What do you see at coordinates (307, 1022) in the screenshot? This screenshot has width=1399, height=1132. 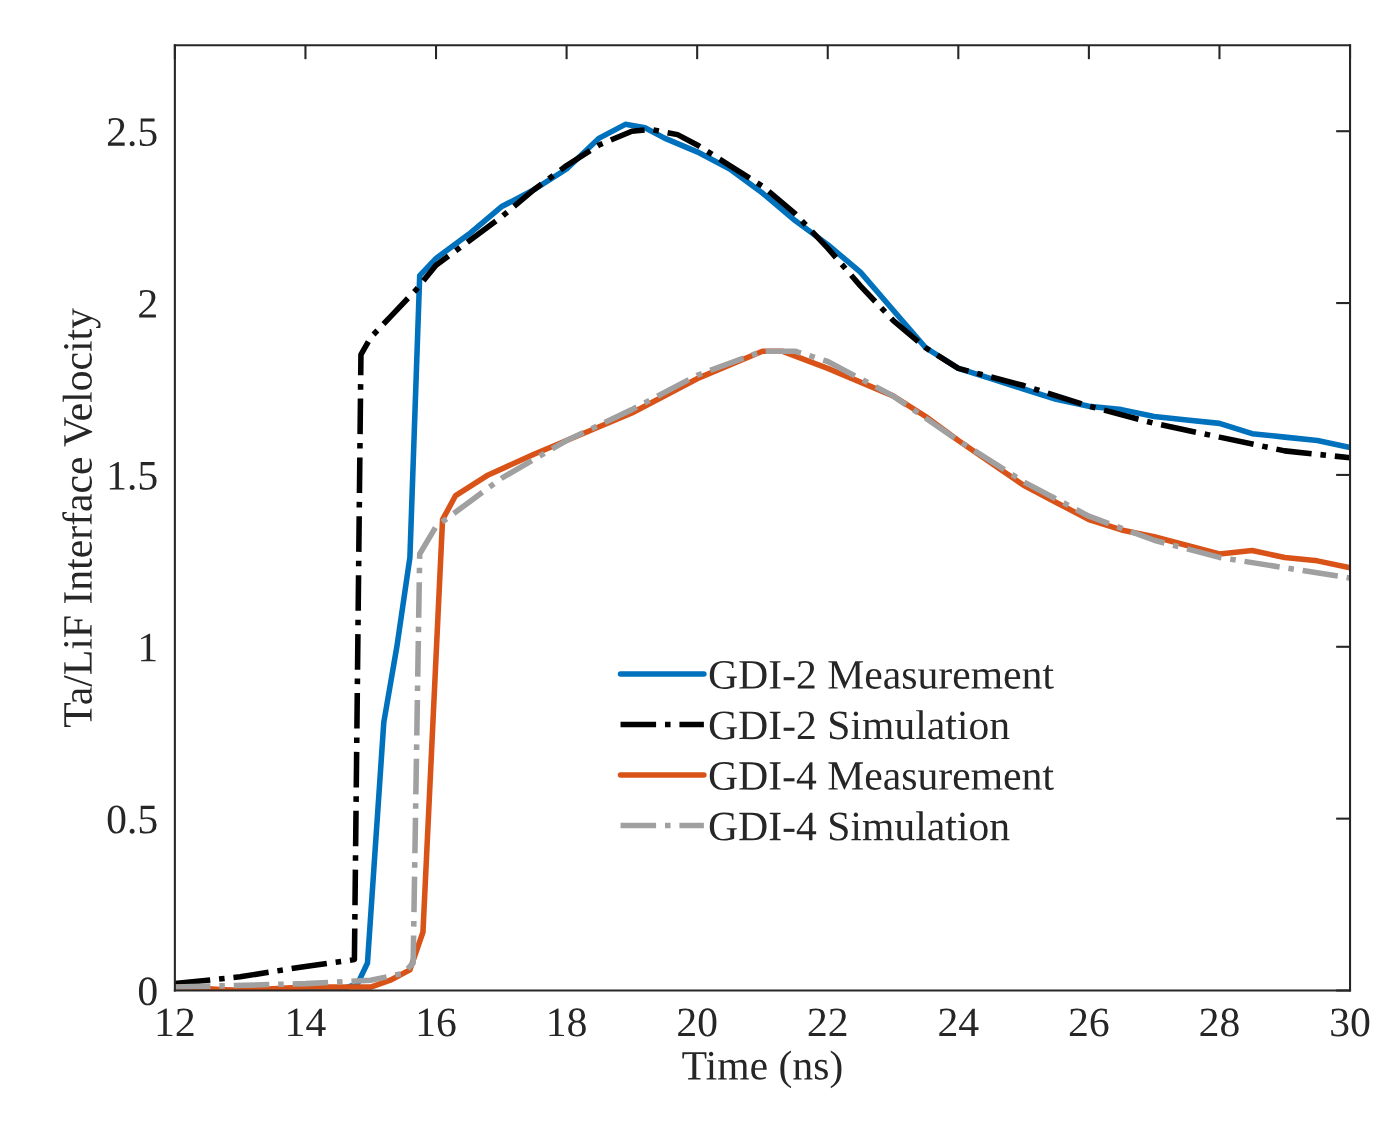 I see `x-tick-label: 14` at bounding box center [307, 1022].